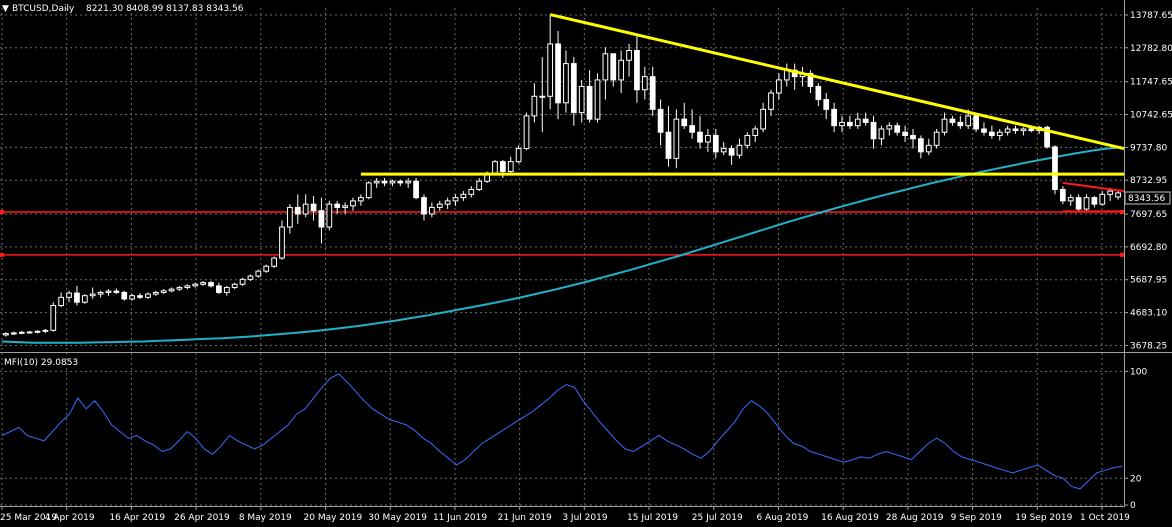 The image size is (1172, 527). Describe the element at coordinates (1043, 518) in the screenshot. I see `x-tick-label: 19 Sep 2019` at that location.